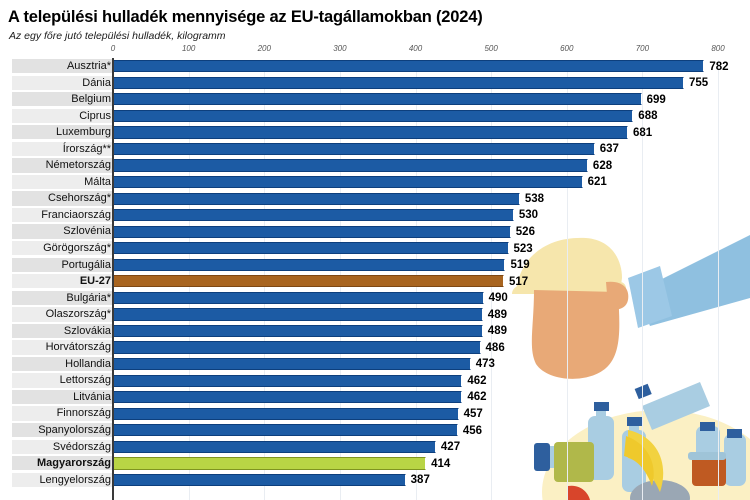 The width and height of the screenshot is (750, 500). I want to click on table-row: Bulgária* 490, so click(375, 298).